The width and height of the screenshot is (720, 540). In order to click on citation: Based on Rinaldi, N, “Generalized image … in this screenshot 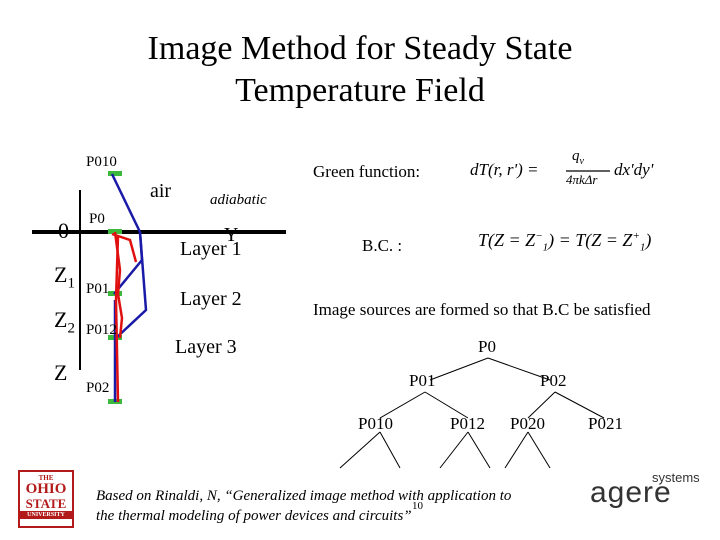, I will do `click(303, 506)`.